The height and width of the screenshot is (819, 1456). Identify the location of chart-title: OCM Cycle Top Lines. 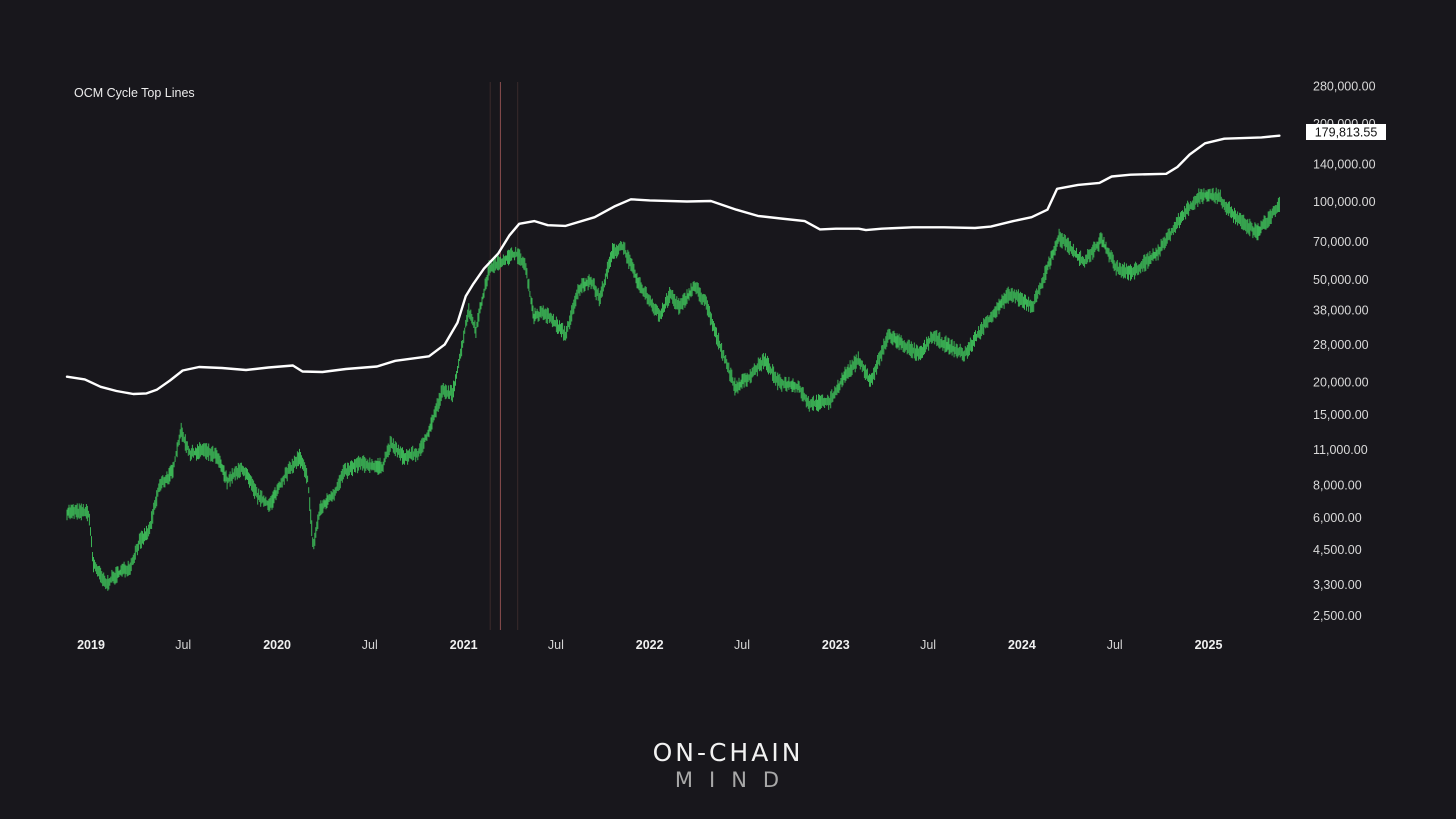
(134, 93).